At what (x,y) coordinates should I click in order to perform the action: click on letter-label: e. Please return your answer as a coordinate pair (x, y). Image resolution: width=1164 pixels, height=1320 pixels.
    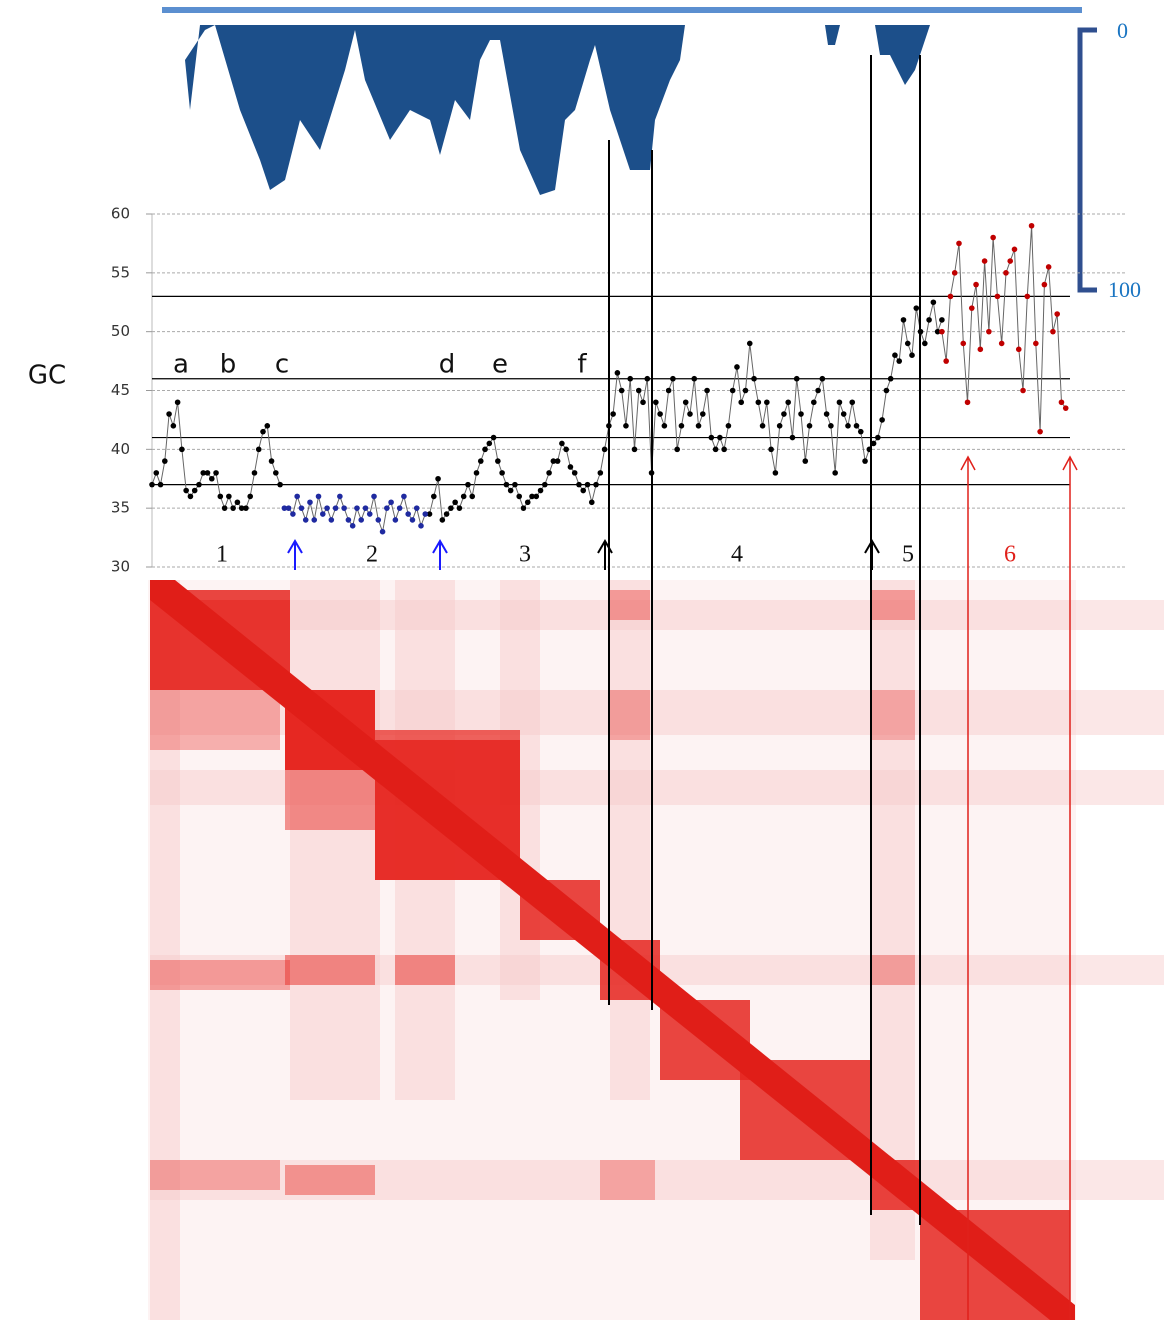
    Looking at the image, I should click on (500, 365).